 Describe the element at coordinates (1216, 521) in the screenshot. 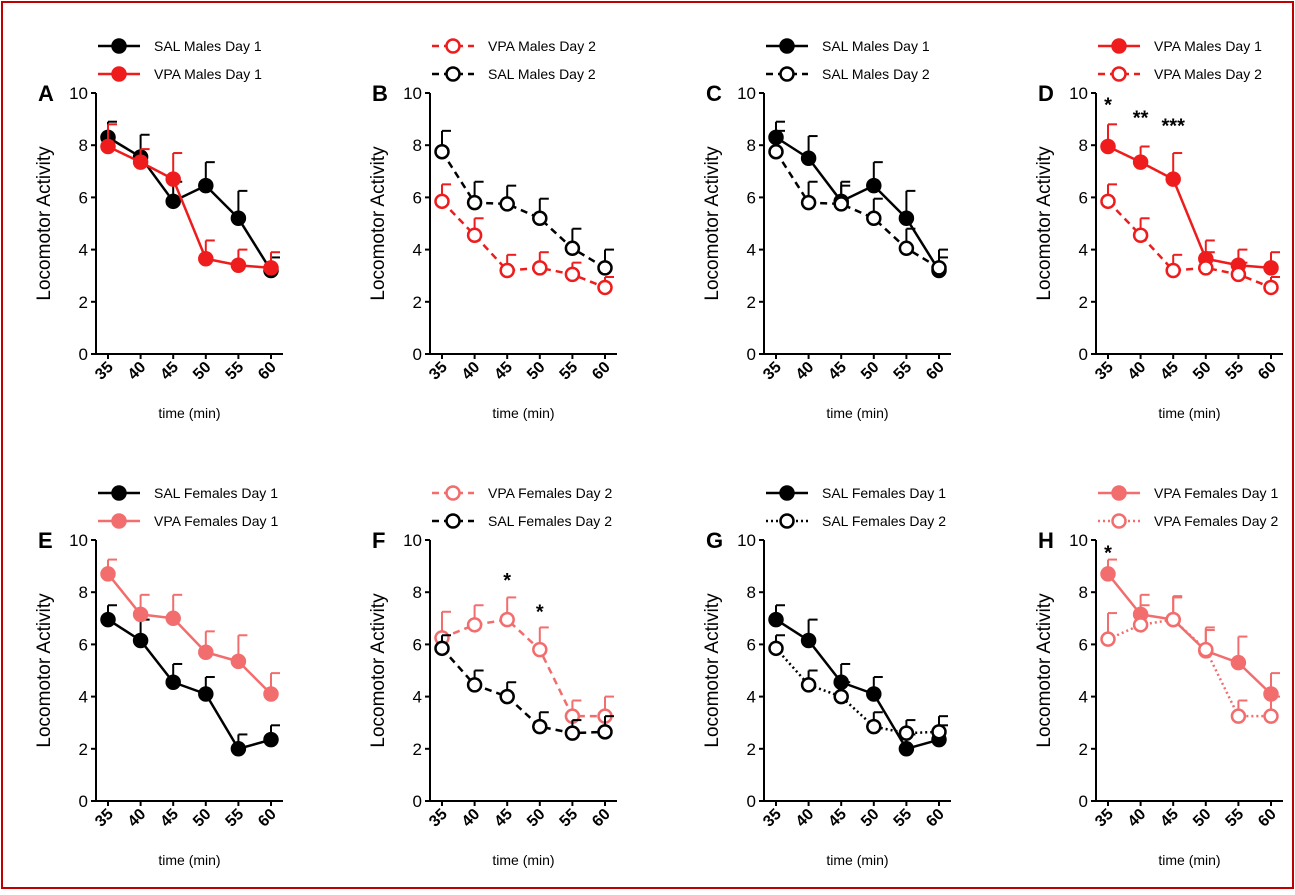

I see `legend-entry: VPA Females Day 2` at that location.